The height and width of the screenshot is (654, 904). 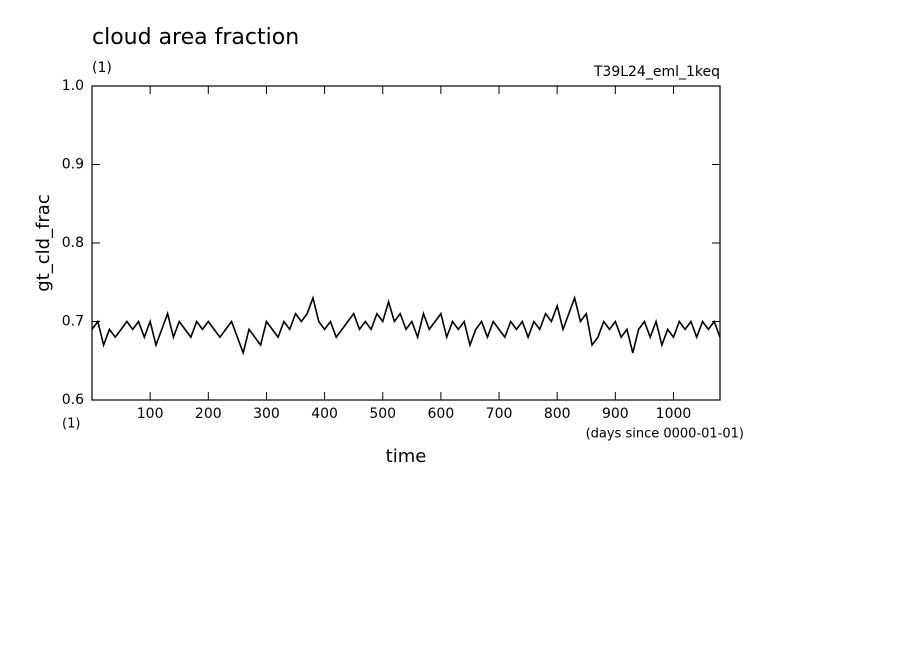 I want to click on x-unit-label: (1), so click(x=71, y=424).